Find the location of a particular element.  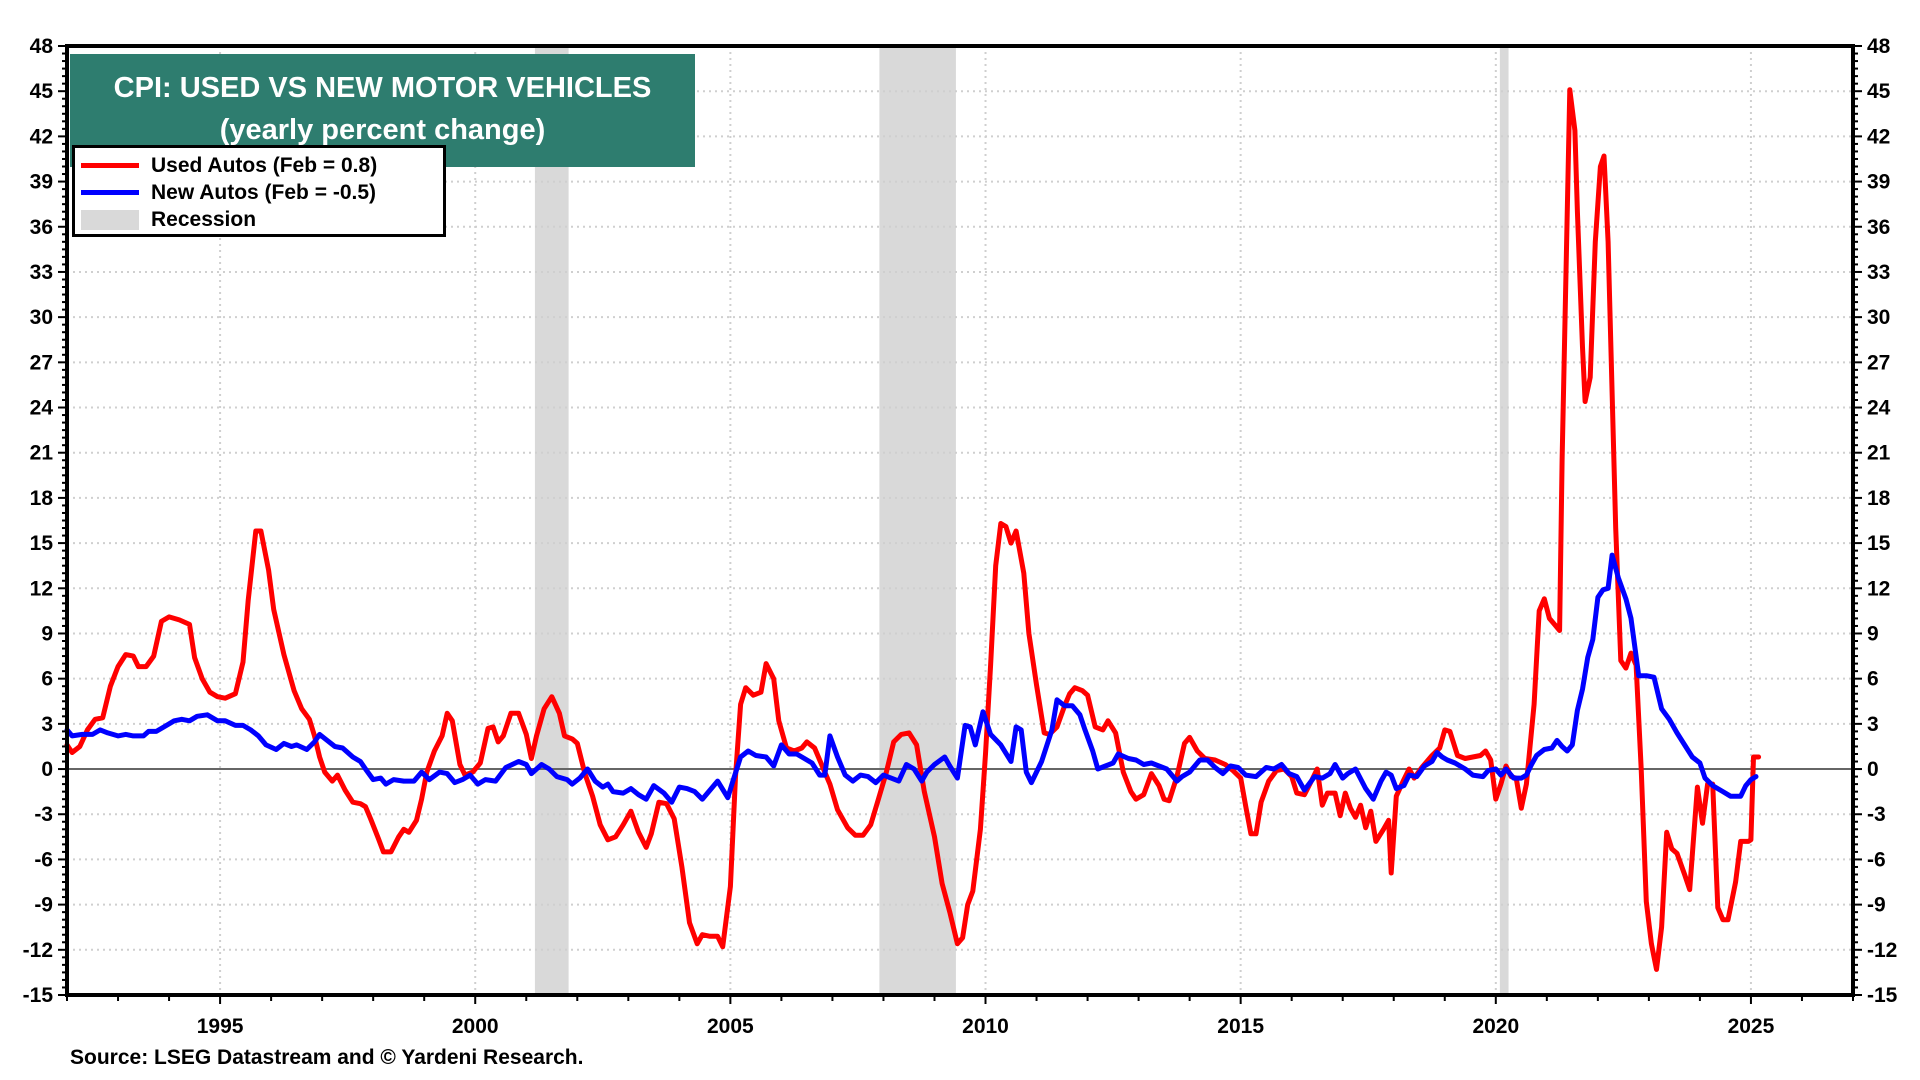

y-tick-label-right: 3 is located at coordinates (1873, 724).